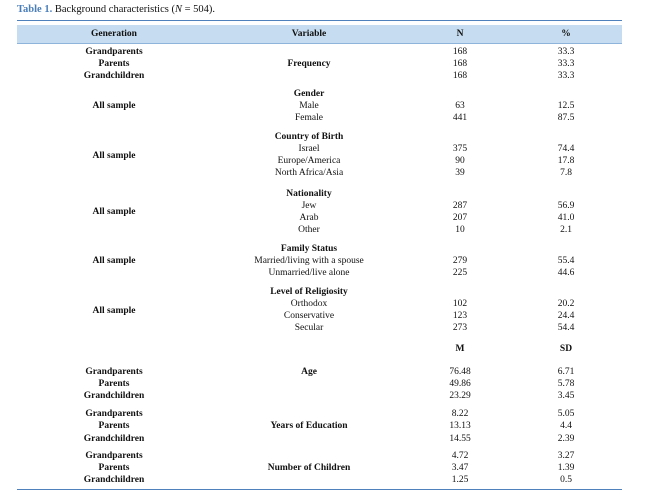 Image resolution: width=657 pixels, height=498 pixels. Describe the element at coordinates (566, 106) in the screenshot. I see `pct-cell: 12.5` at that location.